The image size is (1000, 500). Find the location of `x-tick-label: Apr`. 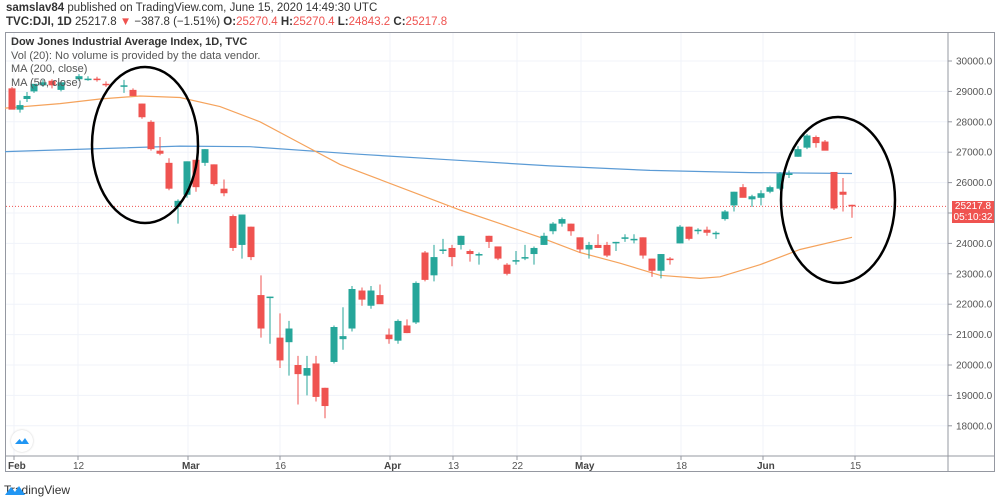

x-tick-label: Apr is located at coordinates (392, 466).